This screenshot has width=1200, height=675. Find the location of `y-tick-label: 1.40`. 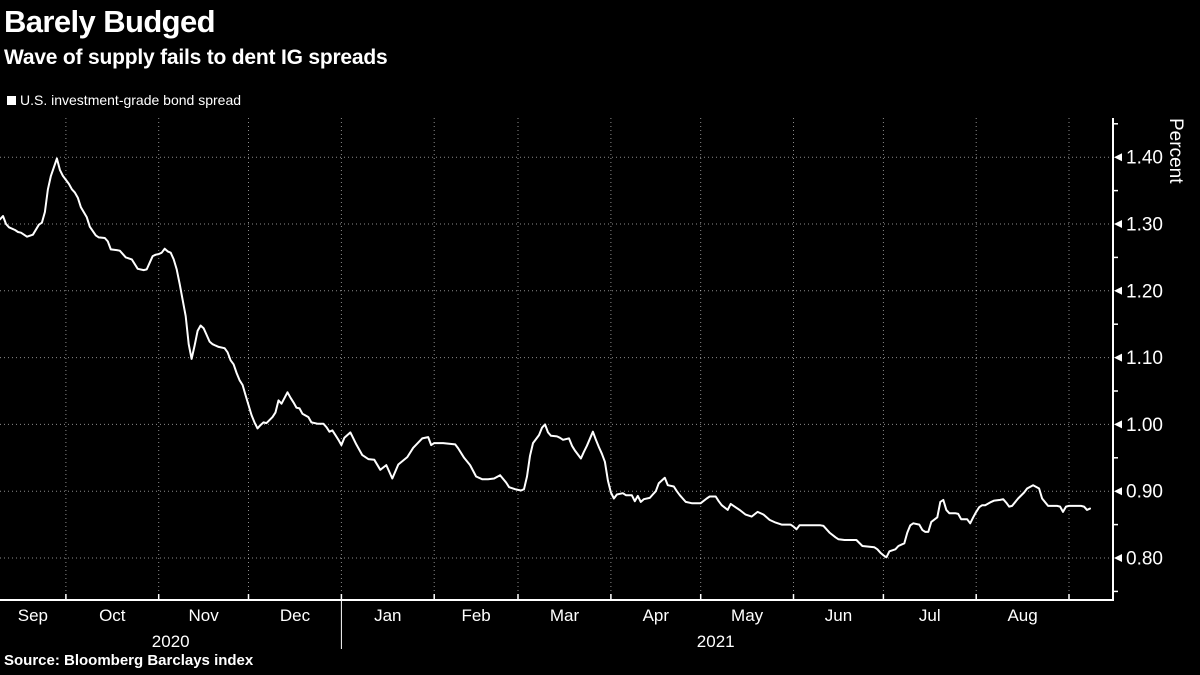

y-tick-label: 1.40 is located at coordinates (1144, 158).